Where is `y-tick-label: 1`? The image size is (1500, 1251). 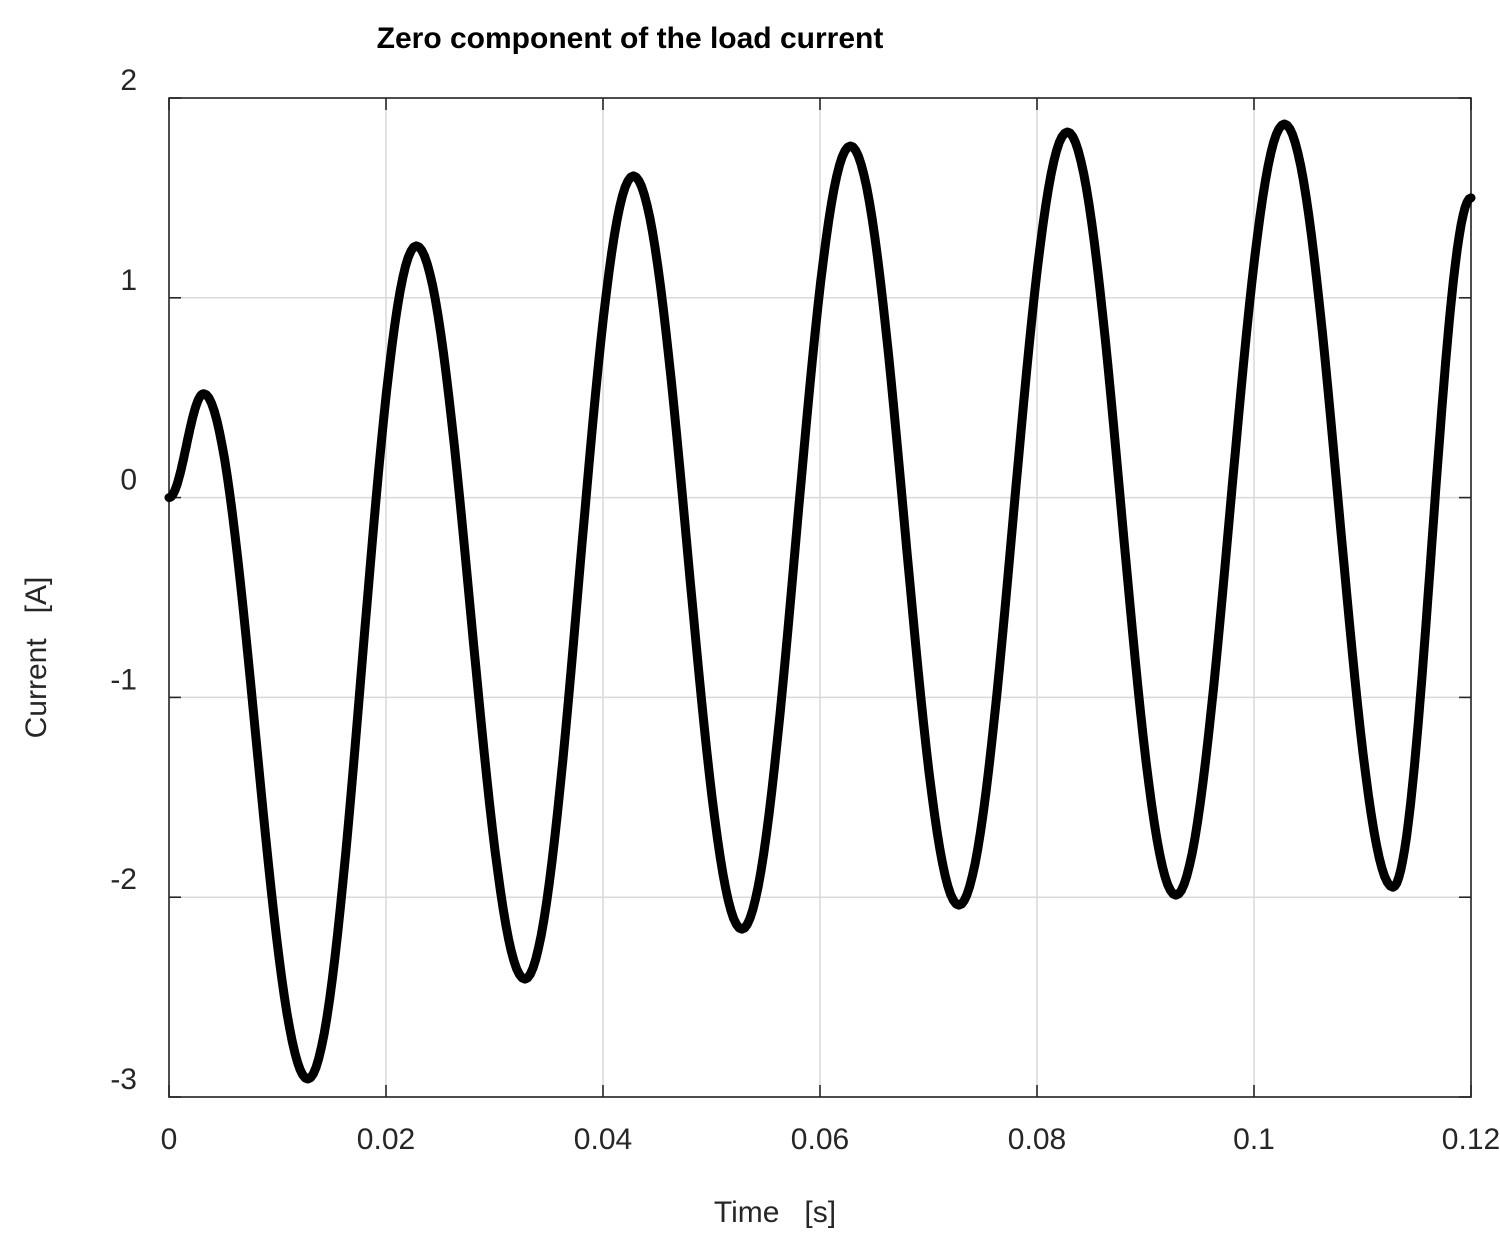 y-tick-label: 1 is located at coordinates (128, 280).